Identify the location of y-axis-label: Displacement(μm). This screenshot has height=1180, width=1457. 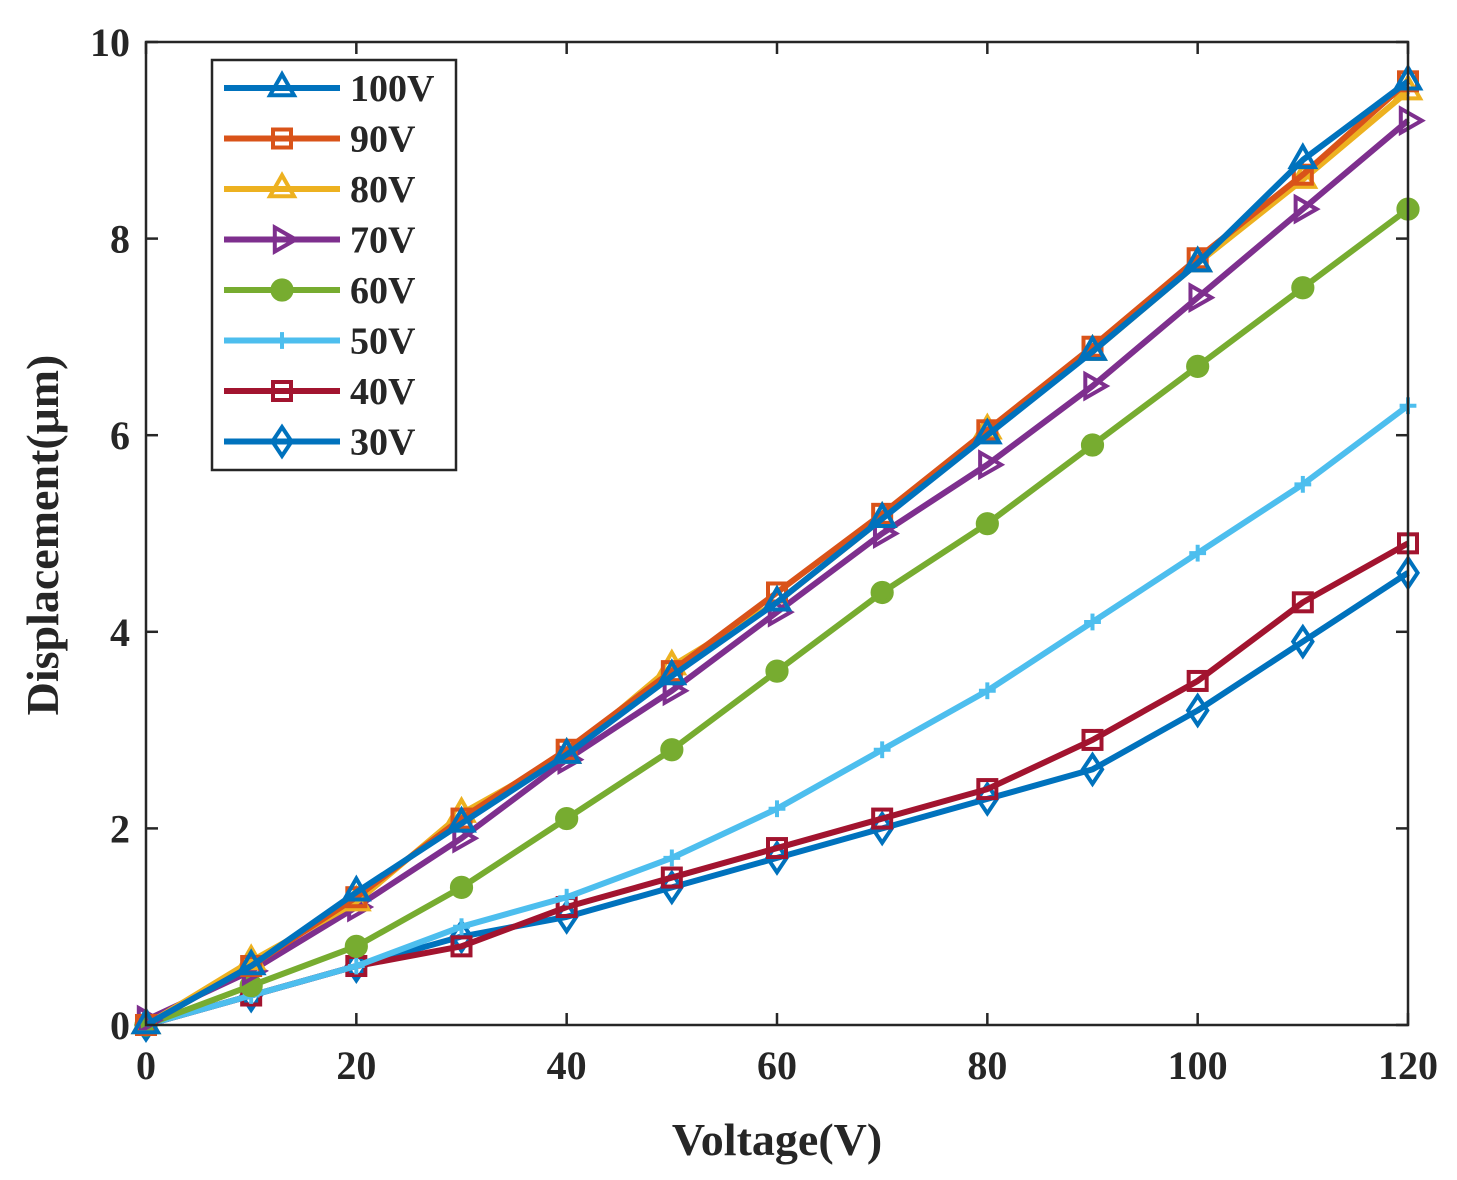
(42, 535).